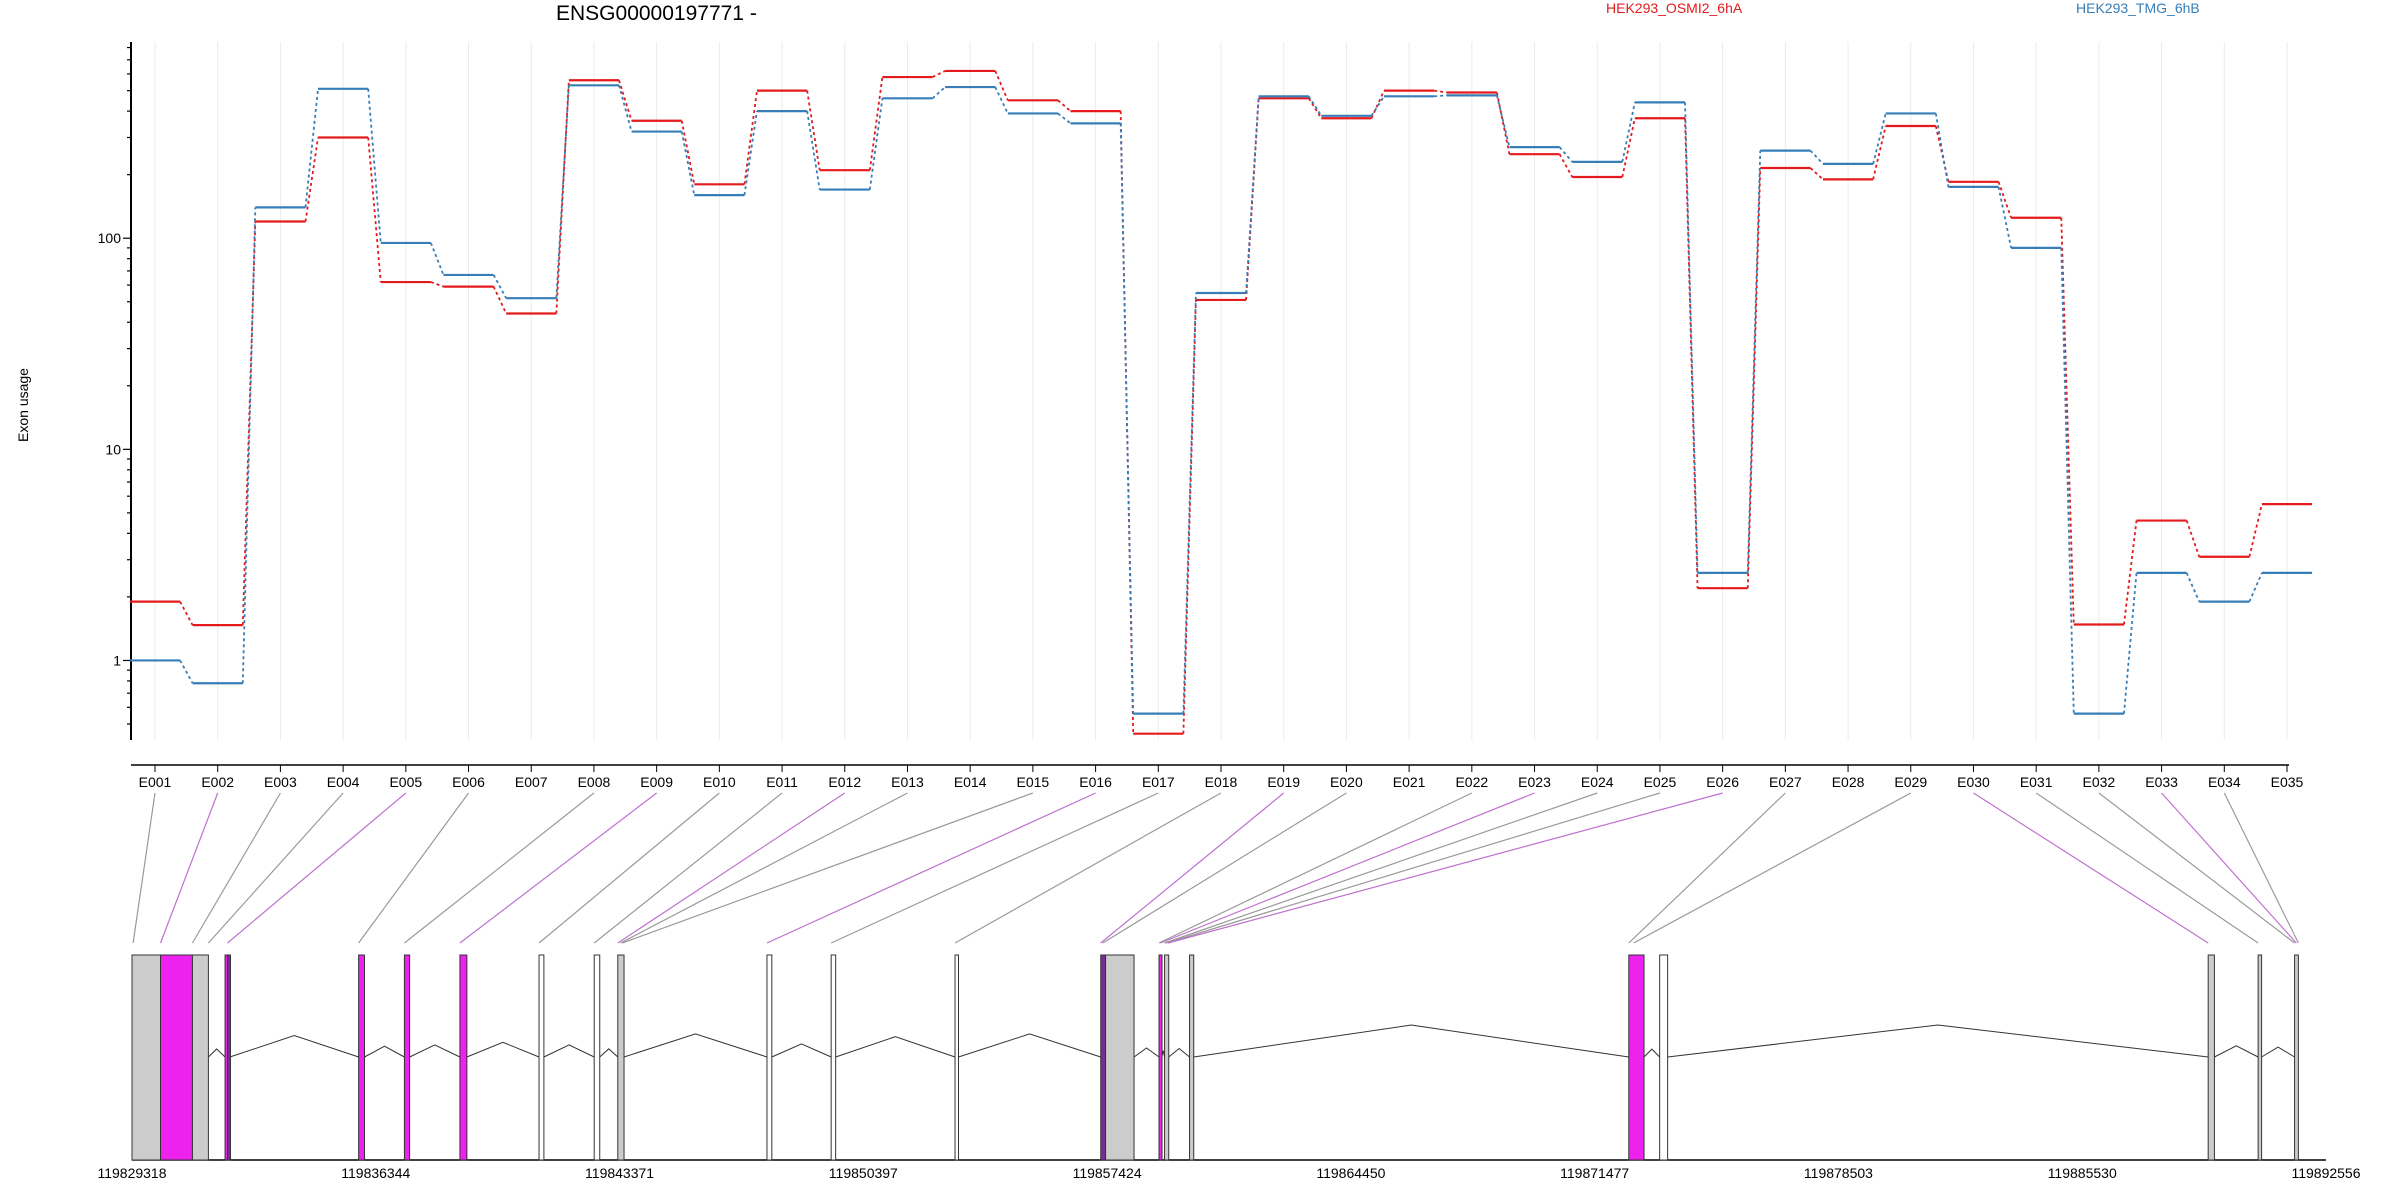  I want to click on legend-label-series-1: HEK293_OSMI2_6hA, so click(1674, 8).